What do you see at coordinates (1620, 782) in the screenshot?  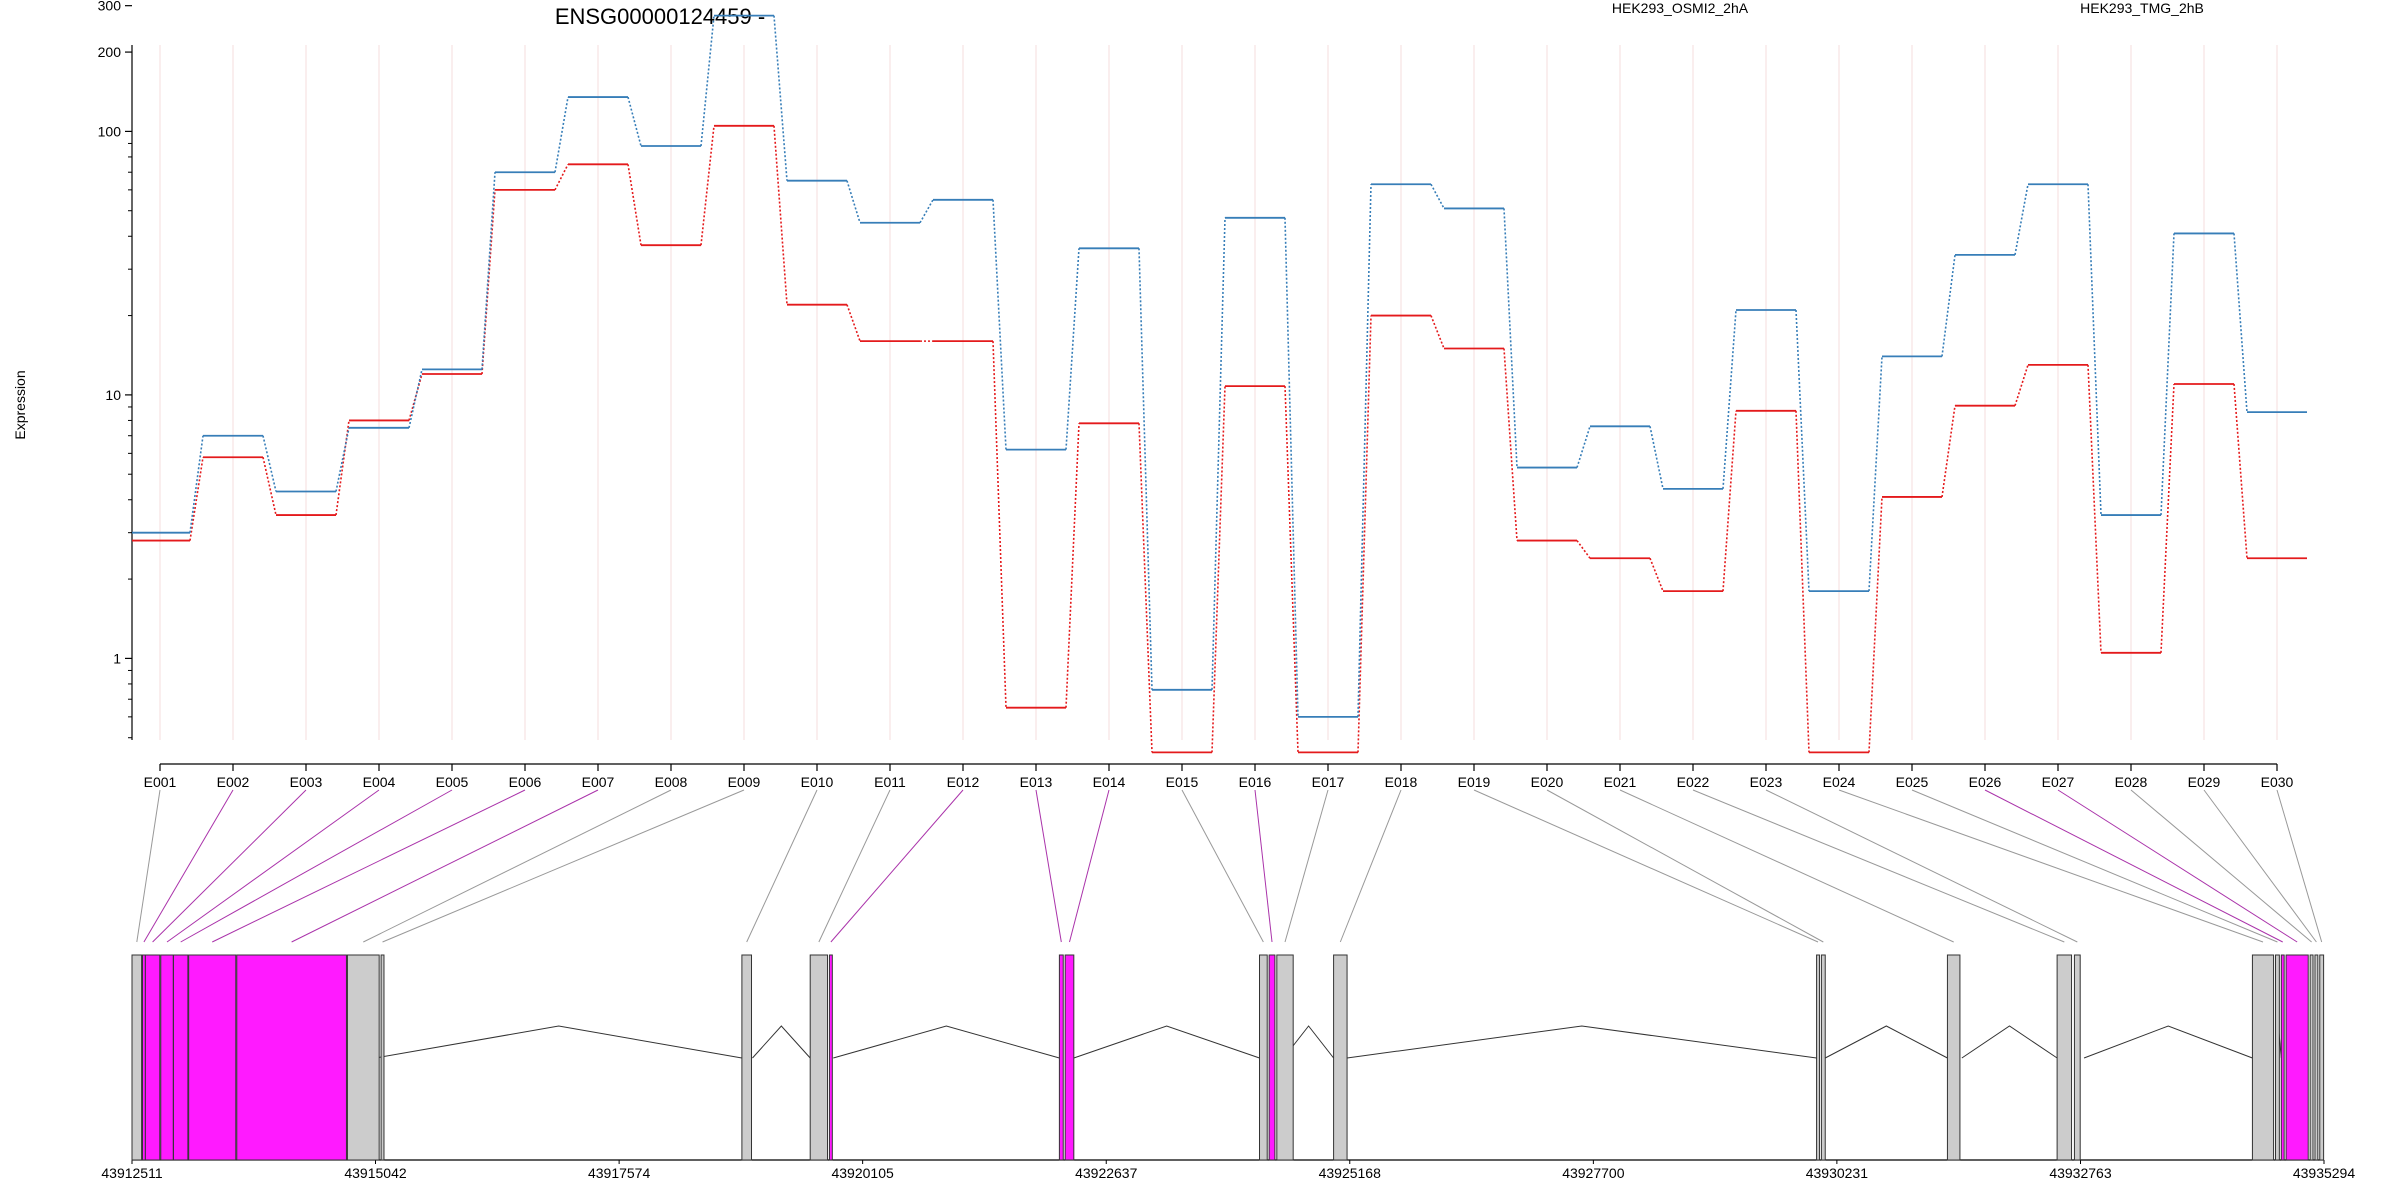 I see `x-tick-label: E021` at bounding box center [1620, 782].